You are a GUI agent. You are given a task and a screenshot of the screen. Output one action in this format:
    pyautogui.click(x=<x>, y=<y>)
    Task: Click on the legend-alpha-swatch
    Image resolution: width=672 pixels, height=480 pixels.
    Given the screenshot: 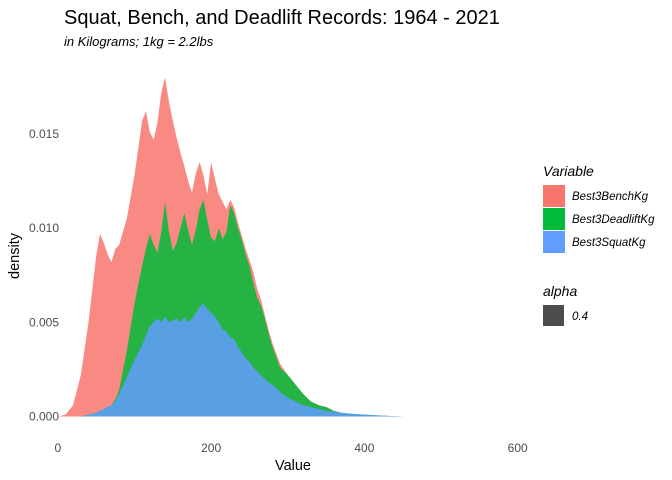 What is the action you would take?
    pyautogui.click(x=553, y=315)
    